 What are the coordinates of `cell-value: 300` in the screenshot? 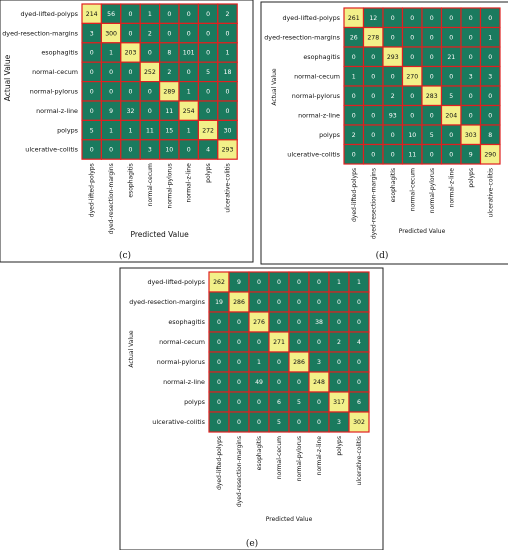 It's located at (111, 33).